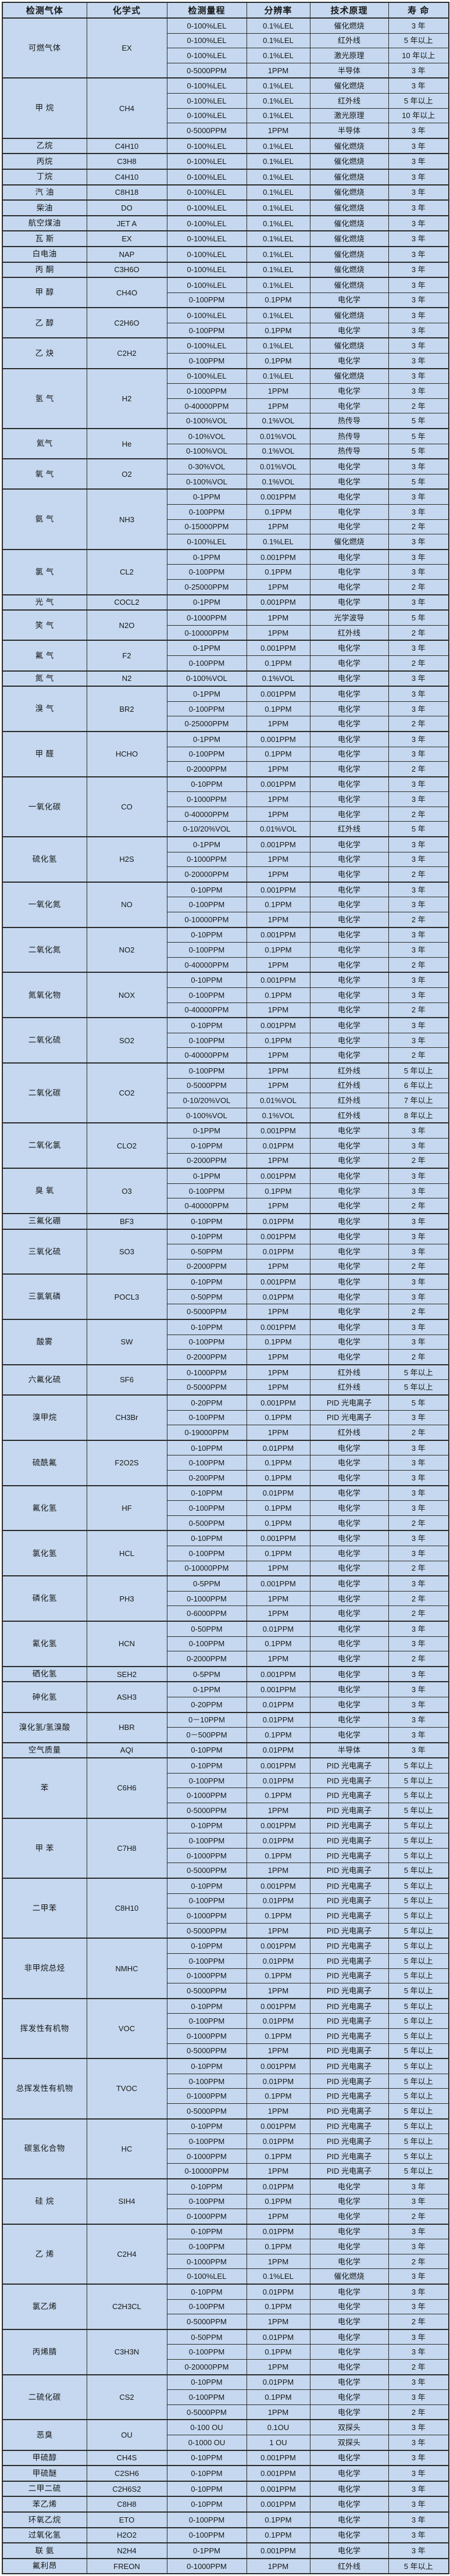 This screenshot has width=450, height=2576. What do you see at coordinates (226, 1145) in the screenshot?
I see `table-row: 0-10PPM 0.01PPM 电化学 3 年` at bounding box center [226, 1145].